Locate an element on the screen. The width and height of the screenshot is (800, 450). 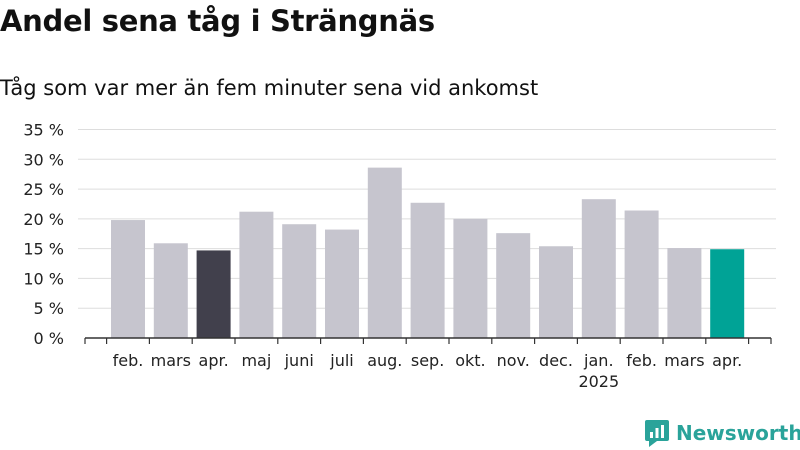
y-tick-label: 25 % is located at coordinates (43, 189).